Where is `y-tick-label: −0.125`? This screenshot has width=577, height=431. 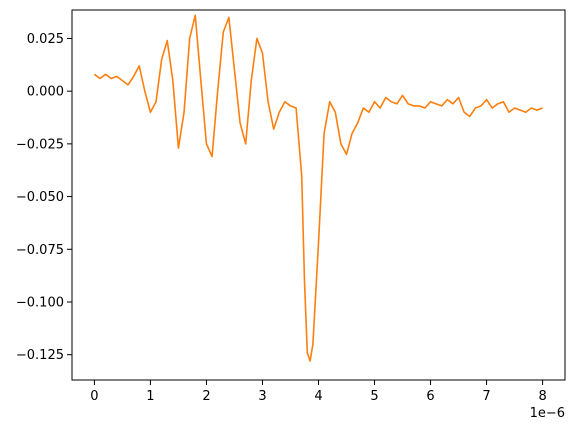
y-tick-label: −0.125 is located at coordinates (40, 355).